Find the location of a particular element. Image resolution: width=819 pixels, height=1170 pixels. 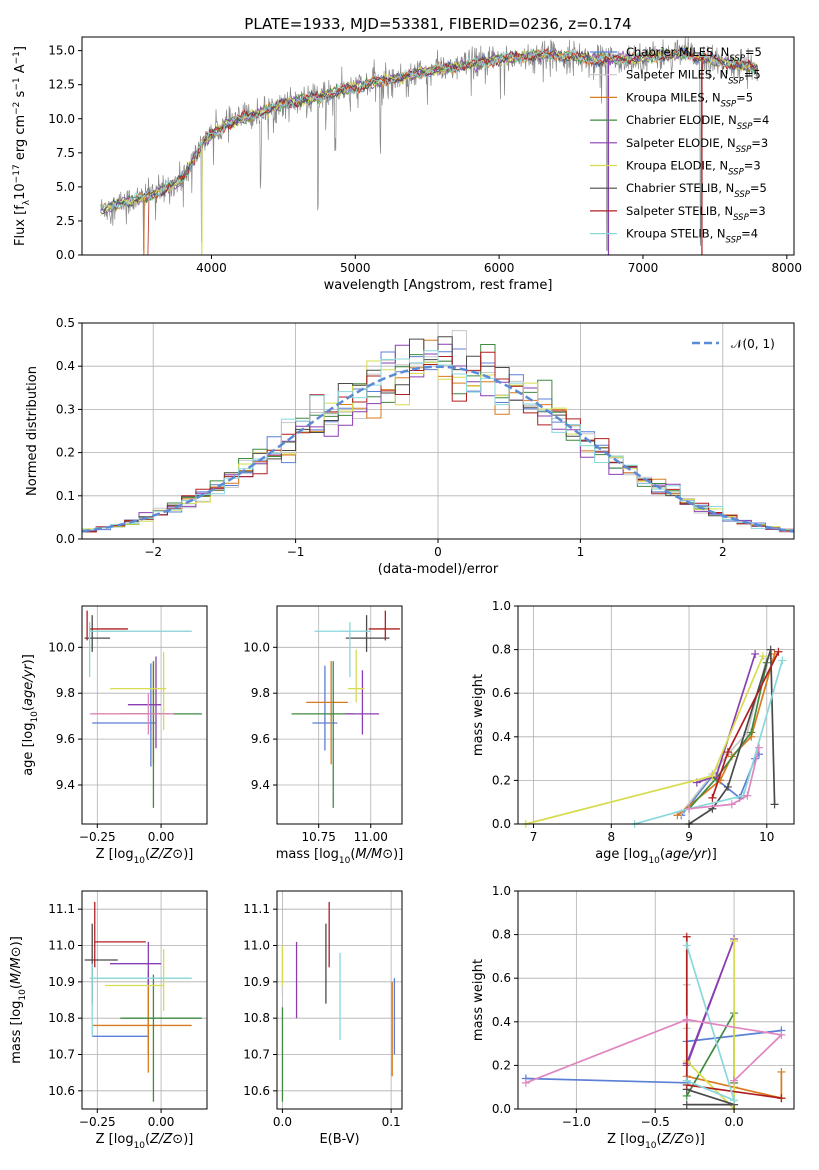

x-tick-label: −0.25 is located at coordinates (97, 837).